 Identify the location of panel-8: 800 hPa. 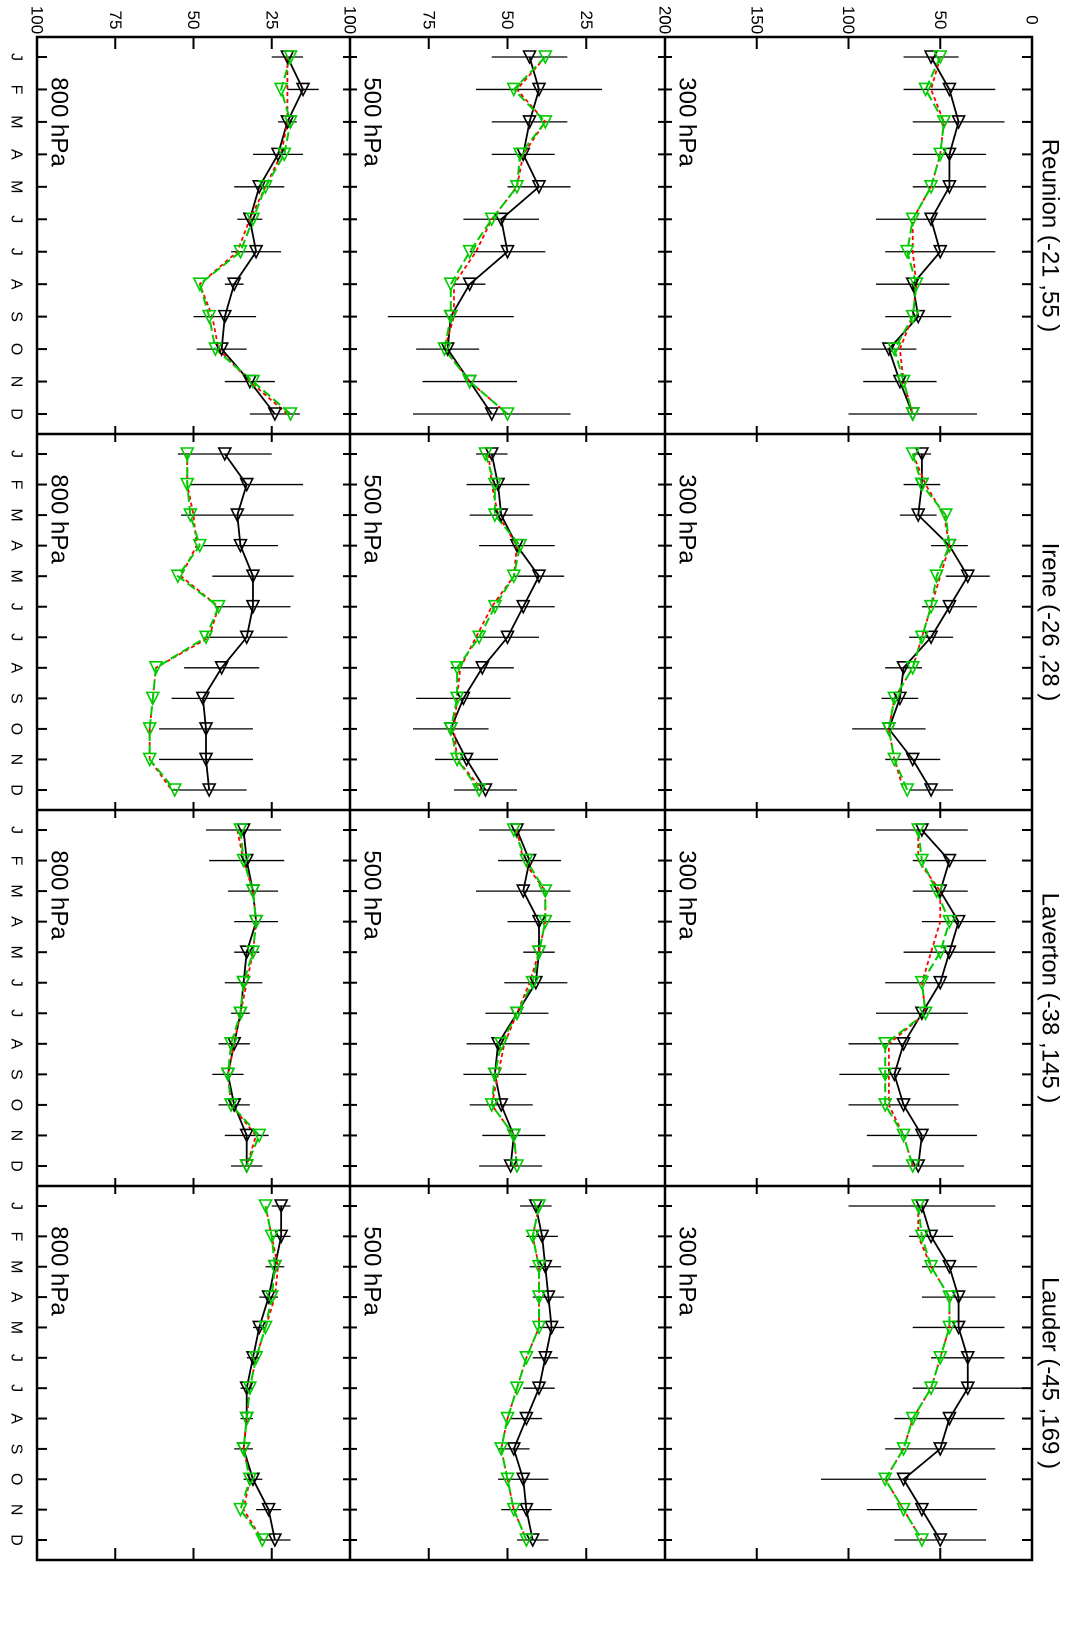
(165, 998).